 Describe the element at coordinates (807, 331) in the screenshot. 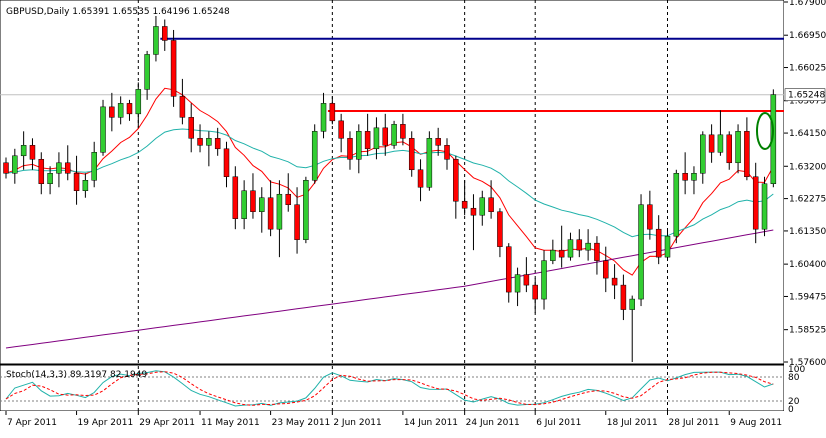

I see `price-tick-label: 1.58525` at that location.